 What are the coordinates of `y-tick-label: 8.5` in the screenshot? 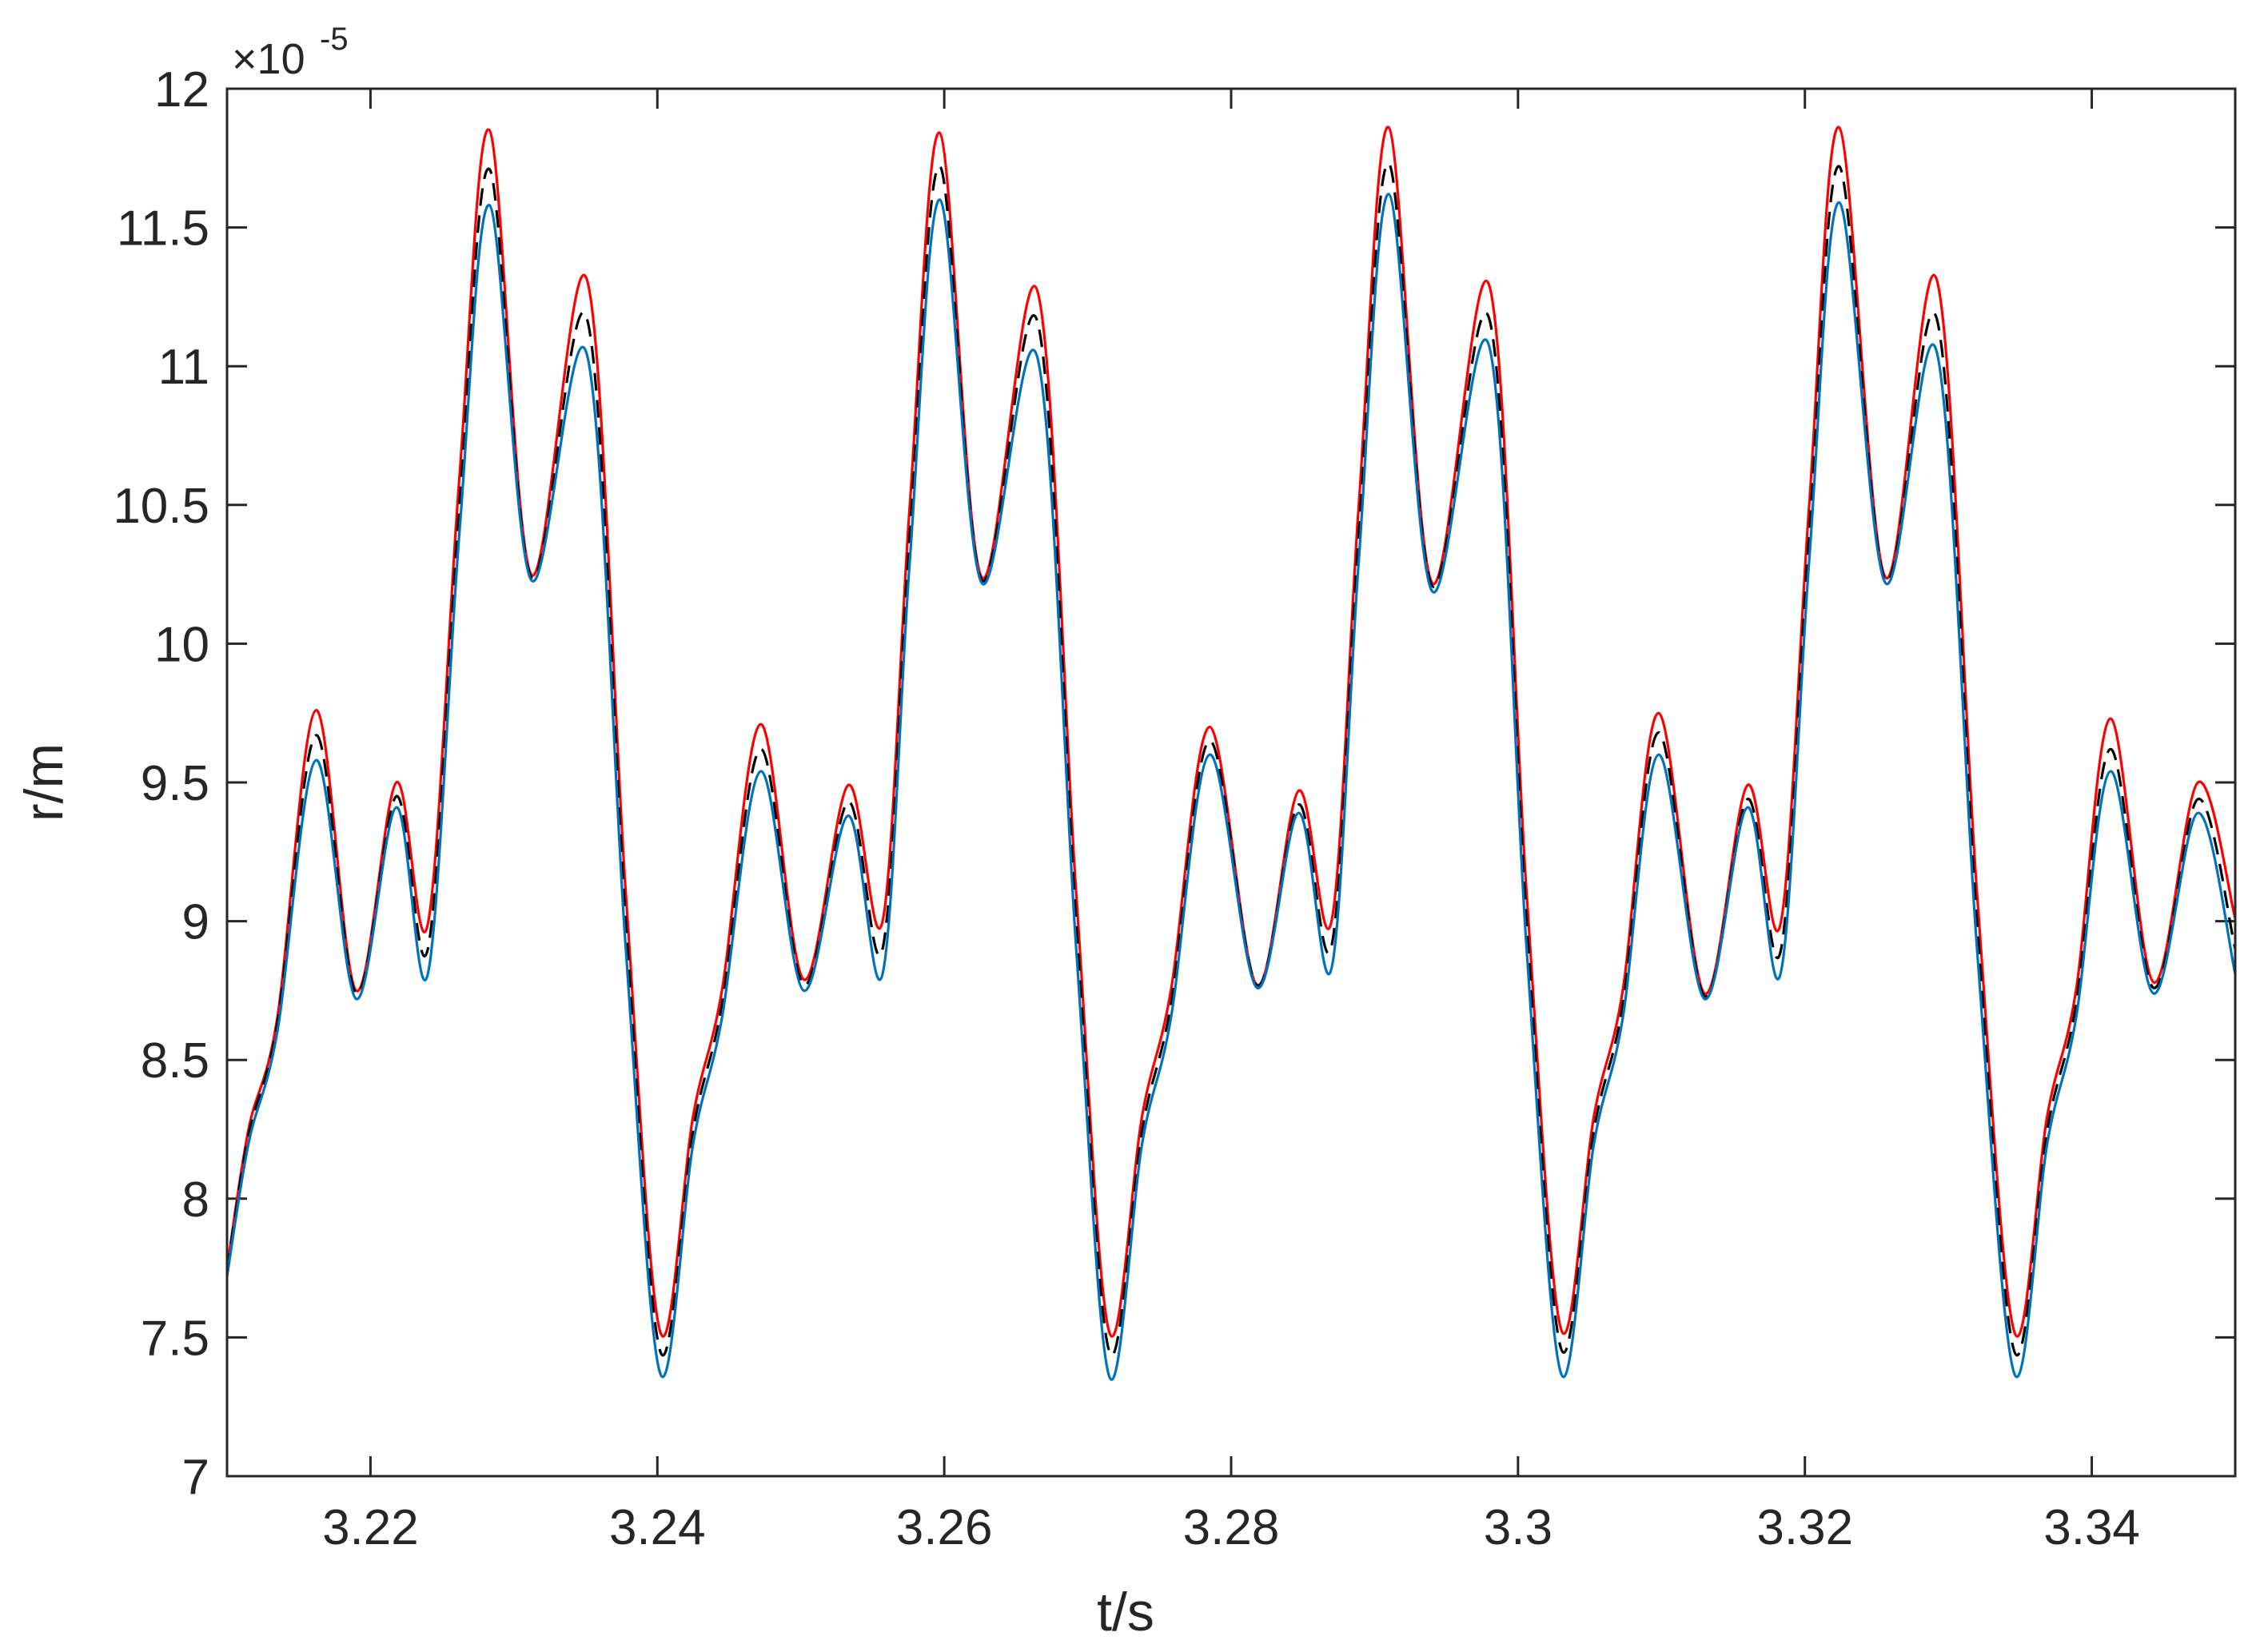 It's located at (175, 1061).